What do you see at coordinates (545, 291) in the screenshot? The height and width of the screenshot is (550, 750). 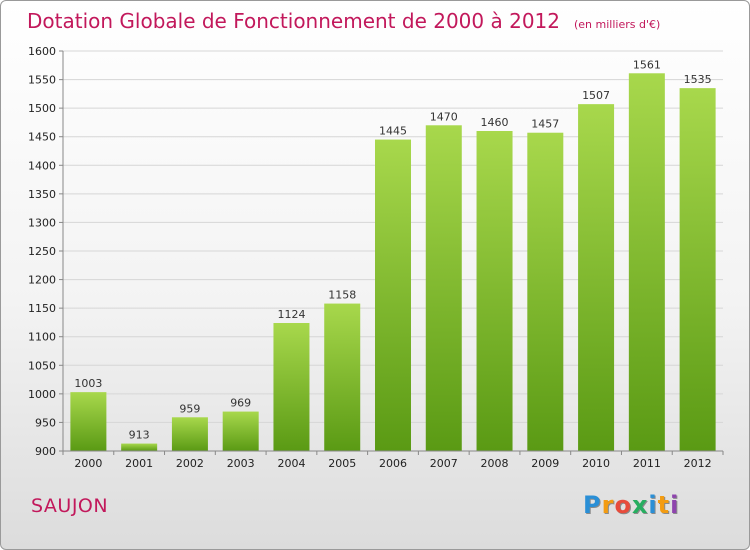 I see `bar-2009` at bounding box center [545, 291].